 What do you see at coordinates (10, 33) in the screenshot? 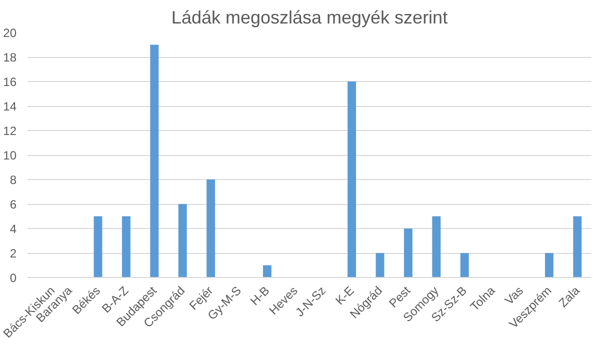
I see `y-tick-label: 20` at bounding box center [10, 33].